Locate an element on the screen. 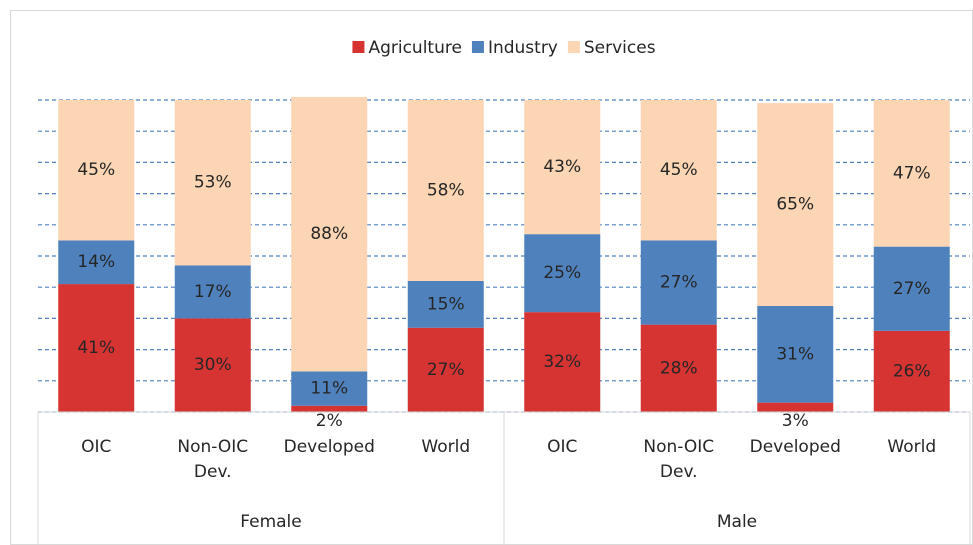 The image size is (973, 545). group-label: Female is located at coordinates (270, 522).